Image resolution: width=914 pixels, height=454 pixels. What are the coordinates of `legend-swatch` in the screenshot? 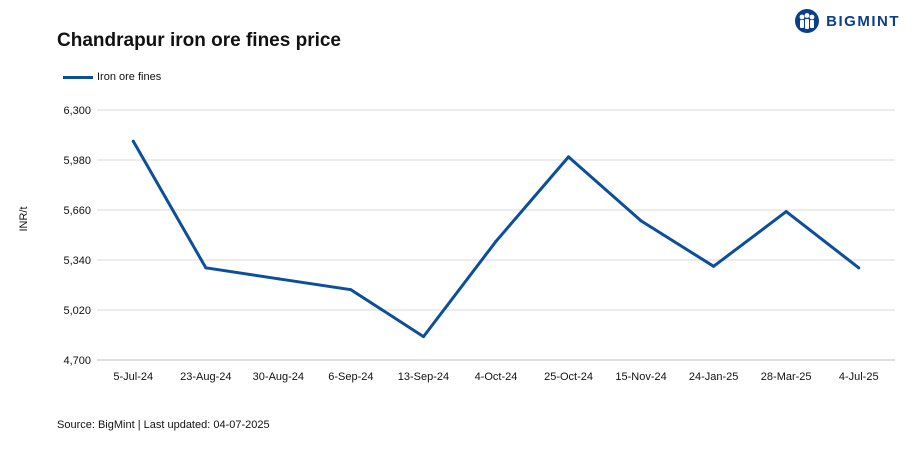 It's located at (78, 77).